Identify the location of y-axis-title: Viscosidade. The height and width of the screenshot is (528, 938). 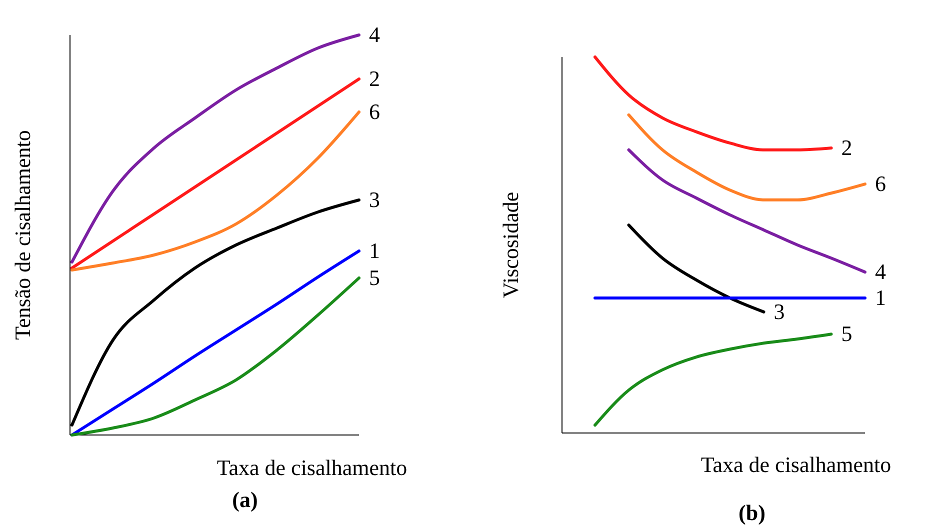
(510, 245).